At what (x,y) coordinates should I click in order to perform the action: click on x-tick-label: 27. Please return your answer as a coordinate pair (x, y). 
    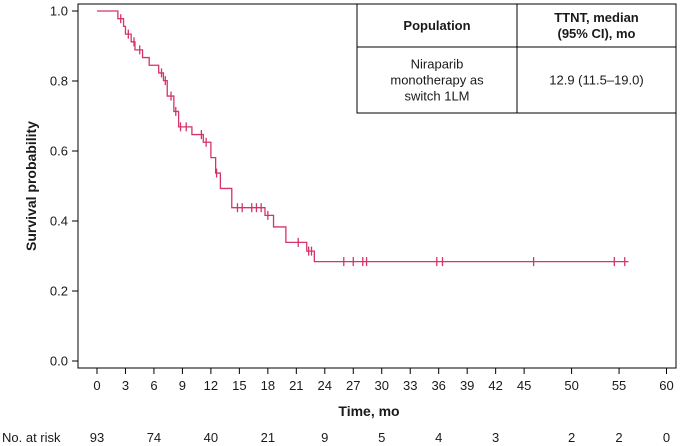
    Looking at the image, I should click on (353, 385).